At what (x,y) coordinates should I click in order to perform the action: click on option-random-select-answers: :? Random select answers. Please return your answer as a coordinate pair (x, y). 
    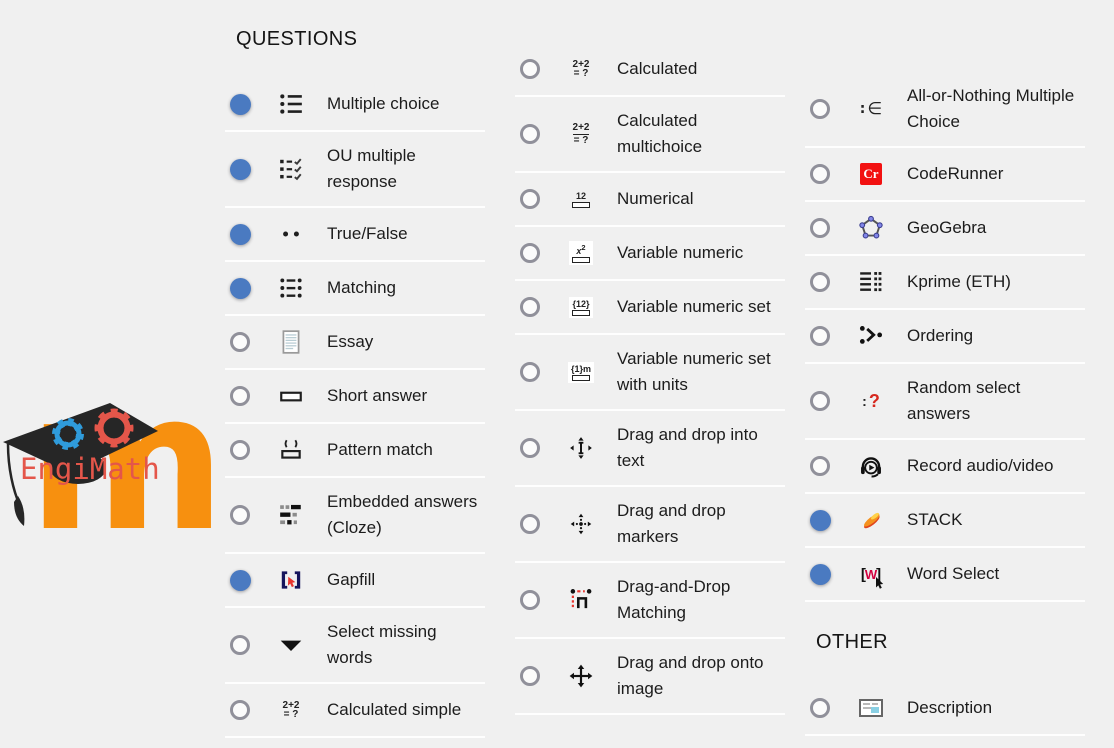
    Looking at the image, I should click on (945, 402).